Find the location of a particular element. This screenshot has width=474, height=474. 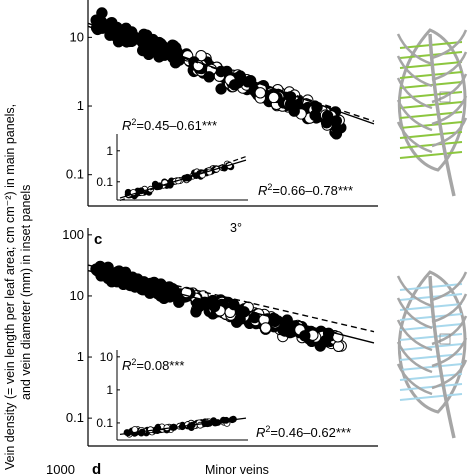

inset-y-tick-label: 10 is located at coordinates (107, 357).